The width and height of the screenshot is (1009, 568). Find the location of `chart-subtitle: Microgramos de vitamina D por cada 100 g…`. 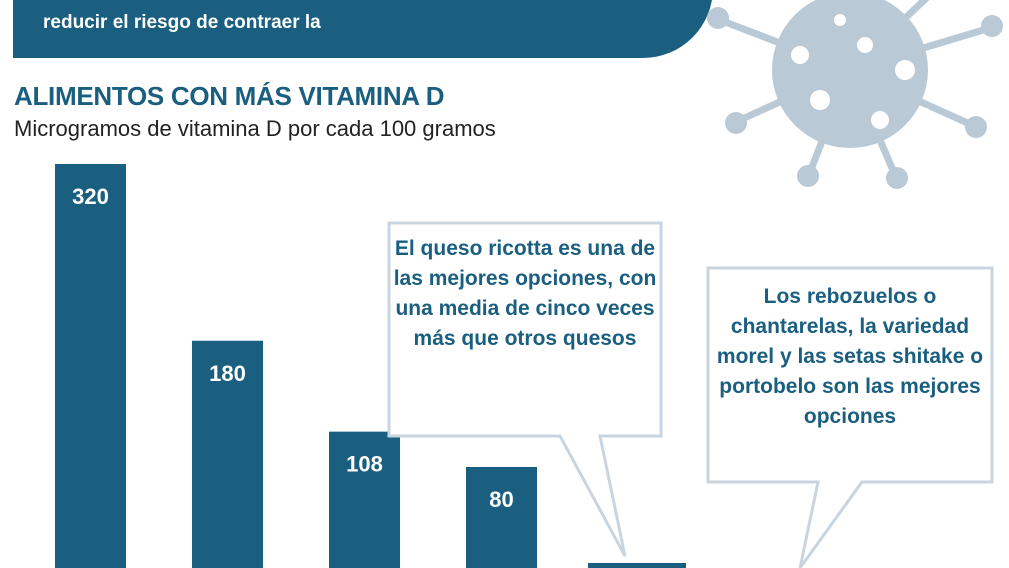

chart-subtitle: Microgramos de vitamina D por cada 100 g… is located at coordinates (255, 128).